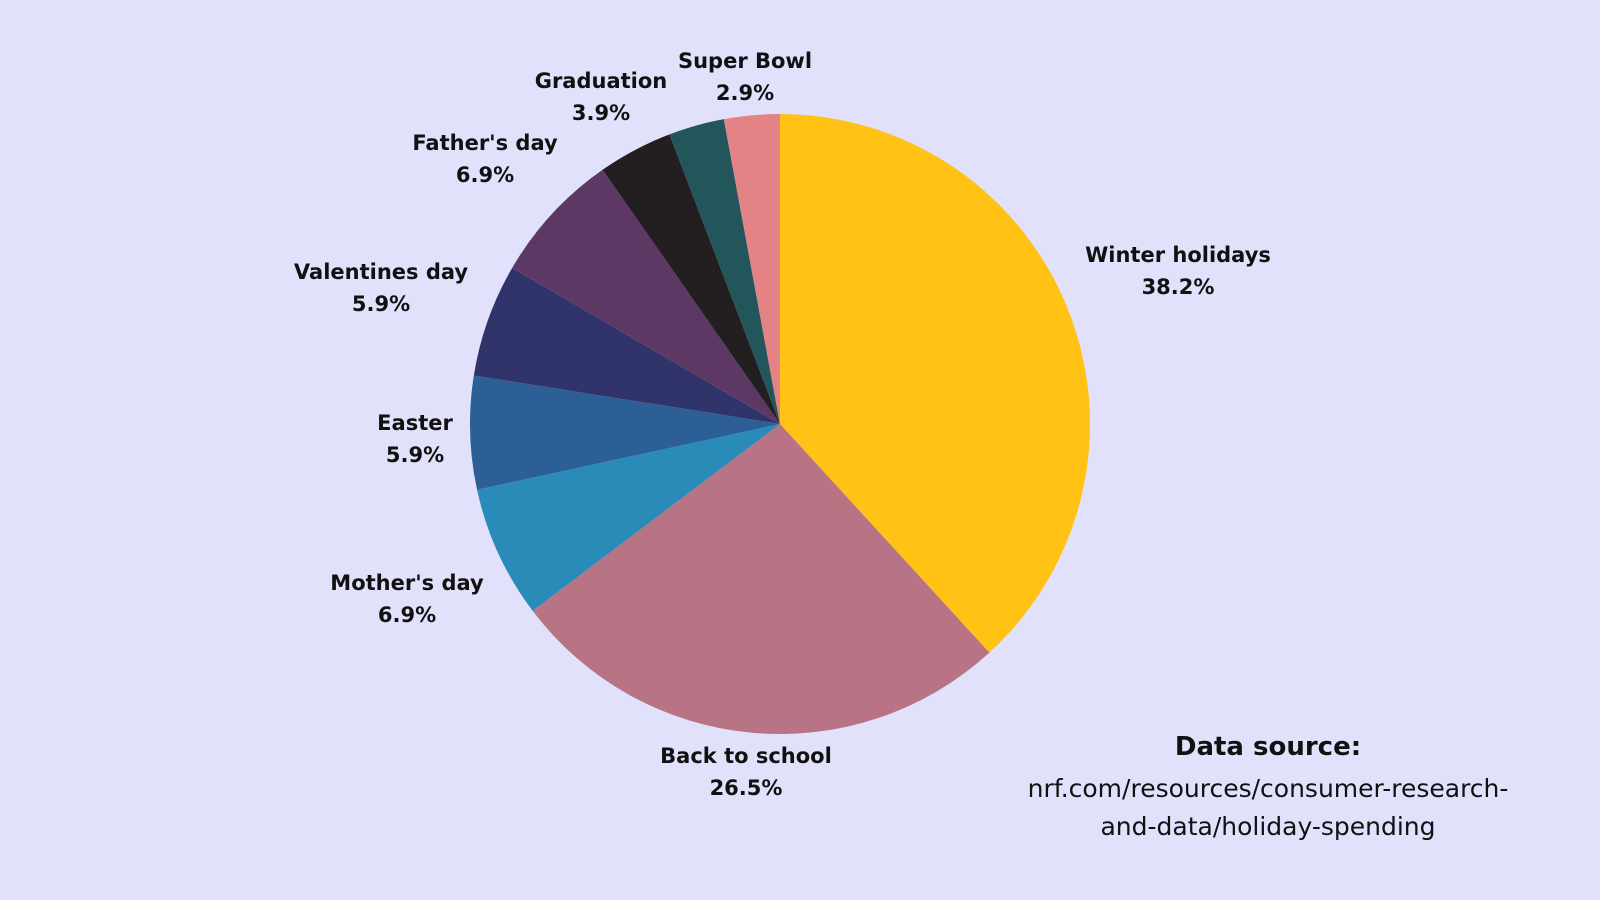  I want to click on slice-value-winter-holidays: 38.2%, so click(1178, 287).